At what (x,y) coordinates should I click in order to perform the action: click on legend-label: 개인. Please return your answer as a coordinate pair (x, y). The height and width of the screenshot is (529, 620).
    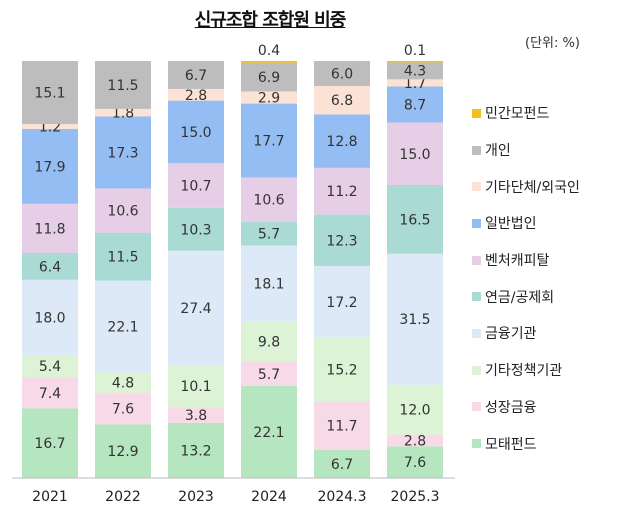
    Looking at the image, I should click on (498, 151).